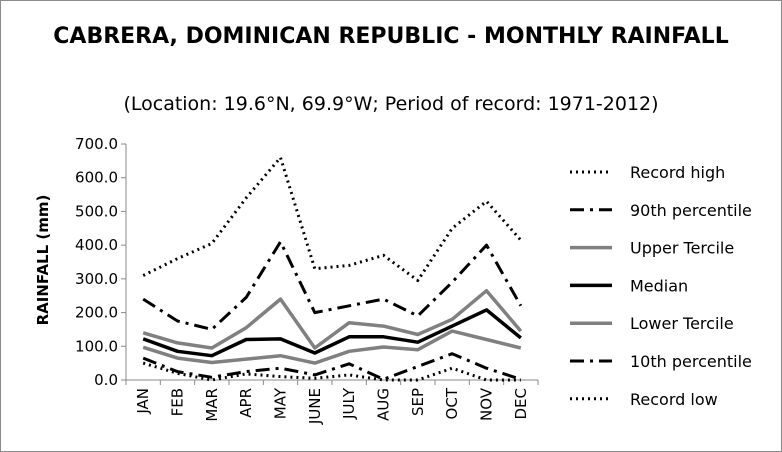 This screenshot has width=782, height=452. Describe the element at coordinates (682, 248) in the screenshot. I see `legend-label-upper-tercile: Upper Tercile` at that location.